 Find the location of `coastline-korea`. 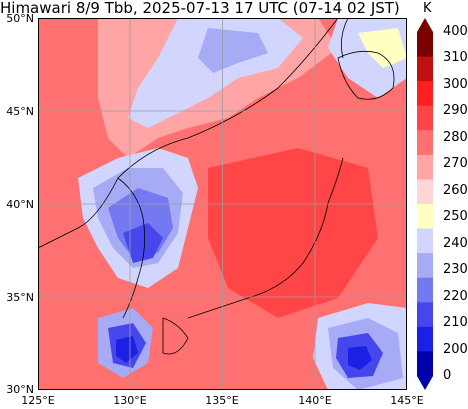

coastline-korea is located at coordinates (131, 248).